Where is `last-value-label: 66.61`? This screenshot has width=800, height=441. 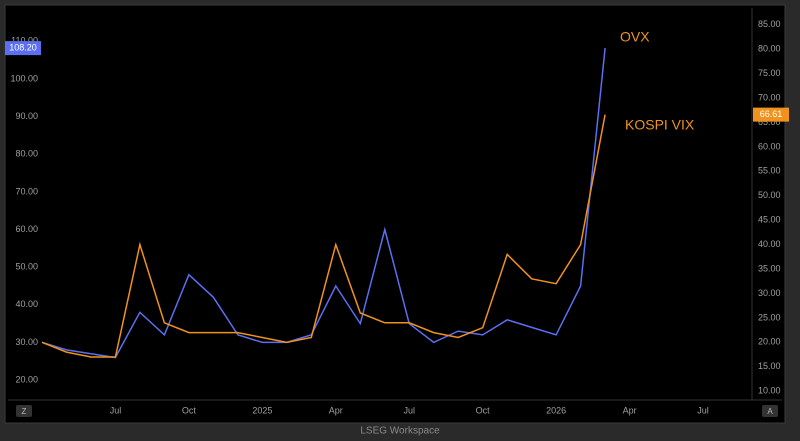 last-value-label: 66.61 is located at coordinates (771, 114).